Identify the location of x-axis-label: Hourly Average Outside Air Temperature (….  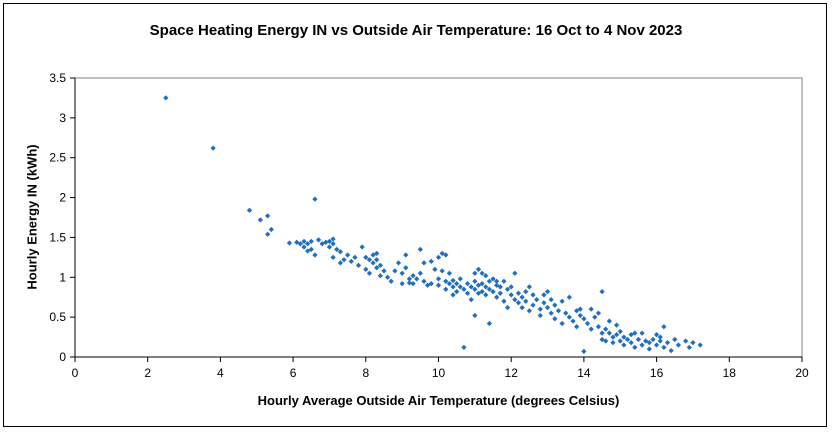
(438, 400).